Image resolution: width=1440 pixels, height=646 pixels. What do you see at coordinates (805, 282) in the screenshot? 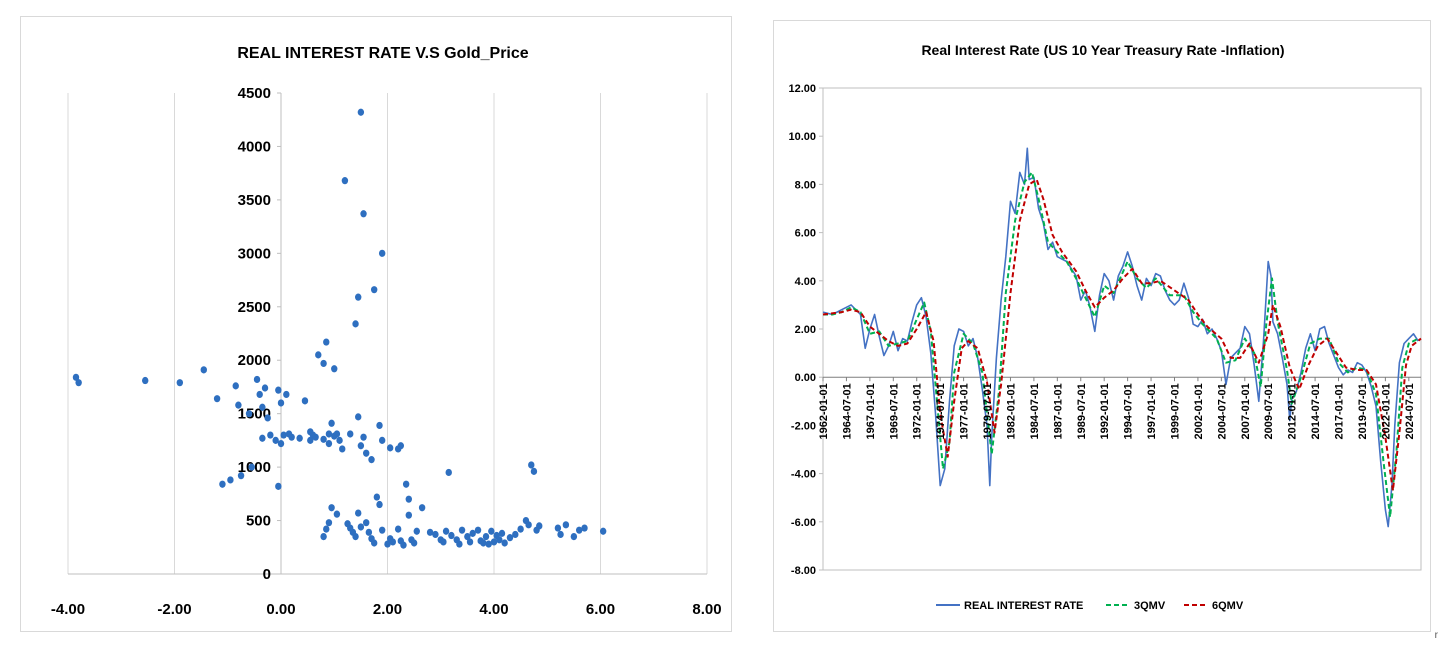
I see `right-y-tick-label: 4.00` at bounding box center [805, 282].